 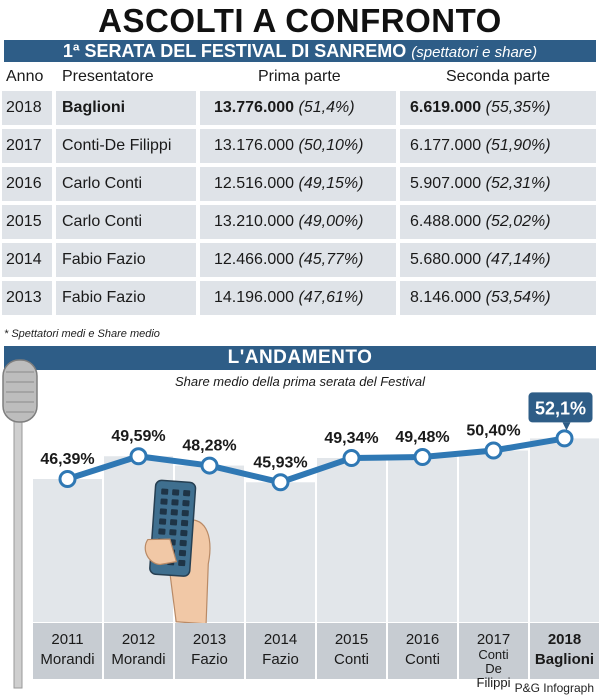 What do you see at coordinates (351, 639) in the screenshot?
I see `category-year: 2015` at bounding box center [351, 639].